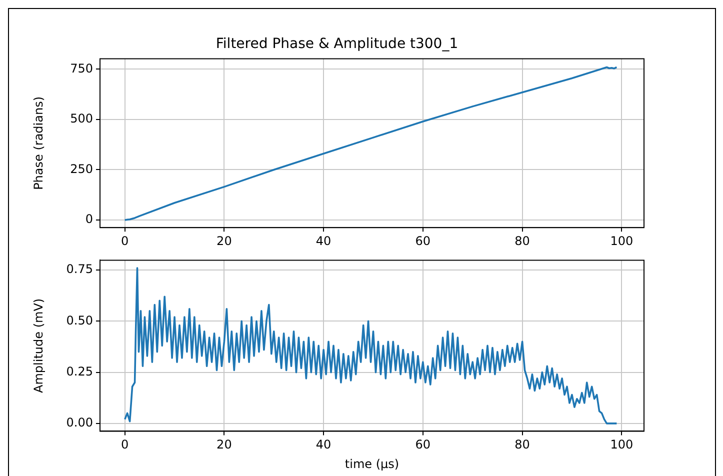  Describe the element at coordinates (337, 44) in the screenshot. I see `chart-title: Filtered Phase & Amplitude t300_1` at that location.